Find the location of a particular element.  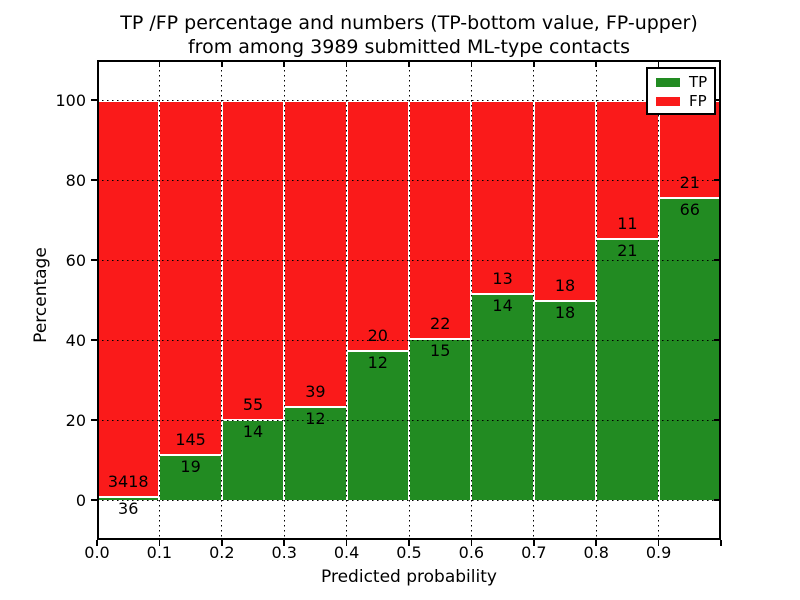

y-tick-label: 60 is located at coordinates (75, 260).